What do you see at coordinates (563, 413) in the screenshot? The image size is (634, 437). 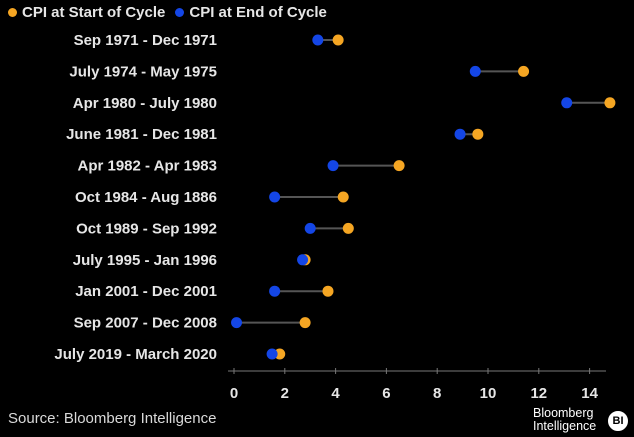 I see `brand-line-1: Bloomberg` at bounding box center [563, 413].